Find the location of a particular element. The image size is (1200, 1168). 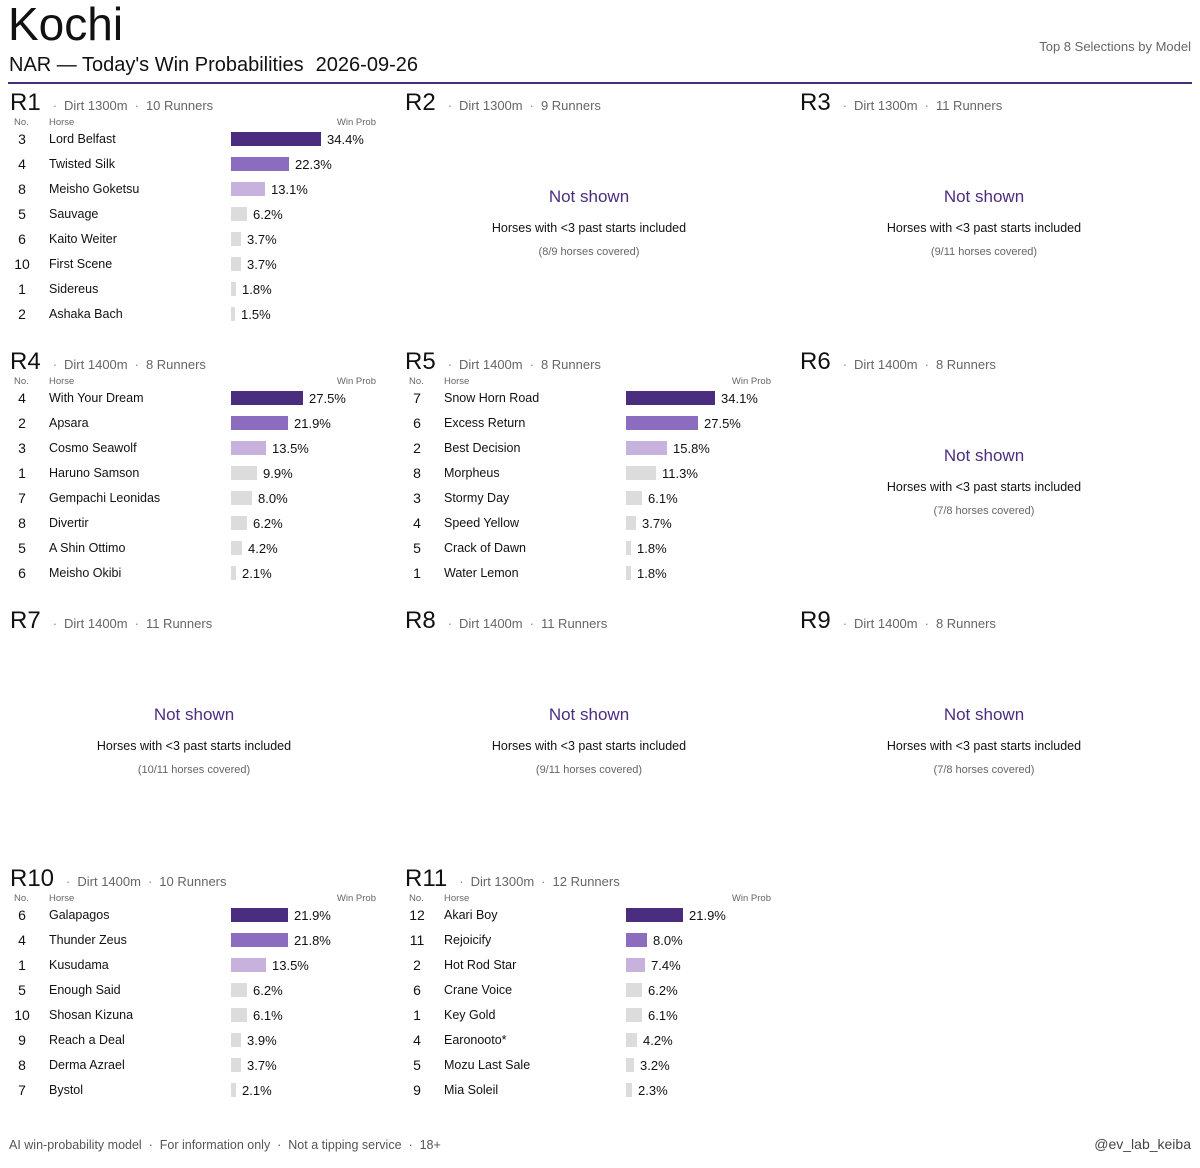

horse-row: 5 Enough Said 6.2% is located at coordinates (194, 990).